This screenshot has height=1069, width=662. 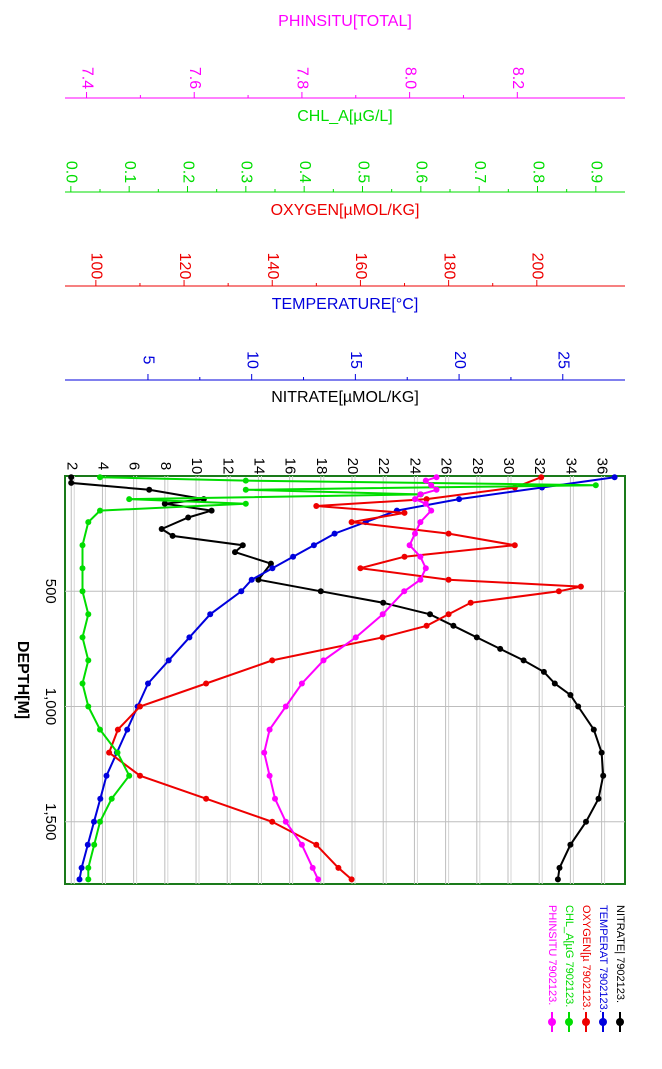 I want to click on chl-tick-label: 0.6, so click(x=421, y=172).